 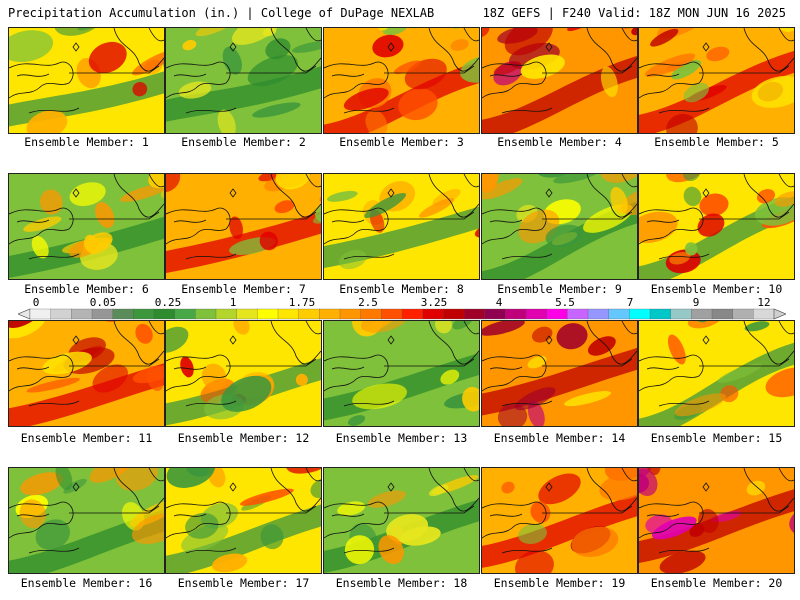 What do you see at coordinates (168, 302) in the screenshot?
I see `scale-tick-label: 0.25` at bounding box center [168, 302].